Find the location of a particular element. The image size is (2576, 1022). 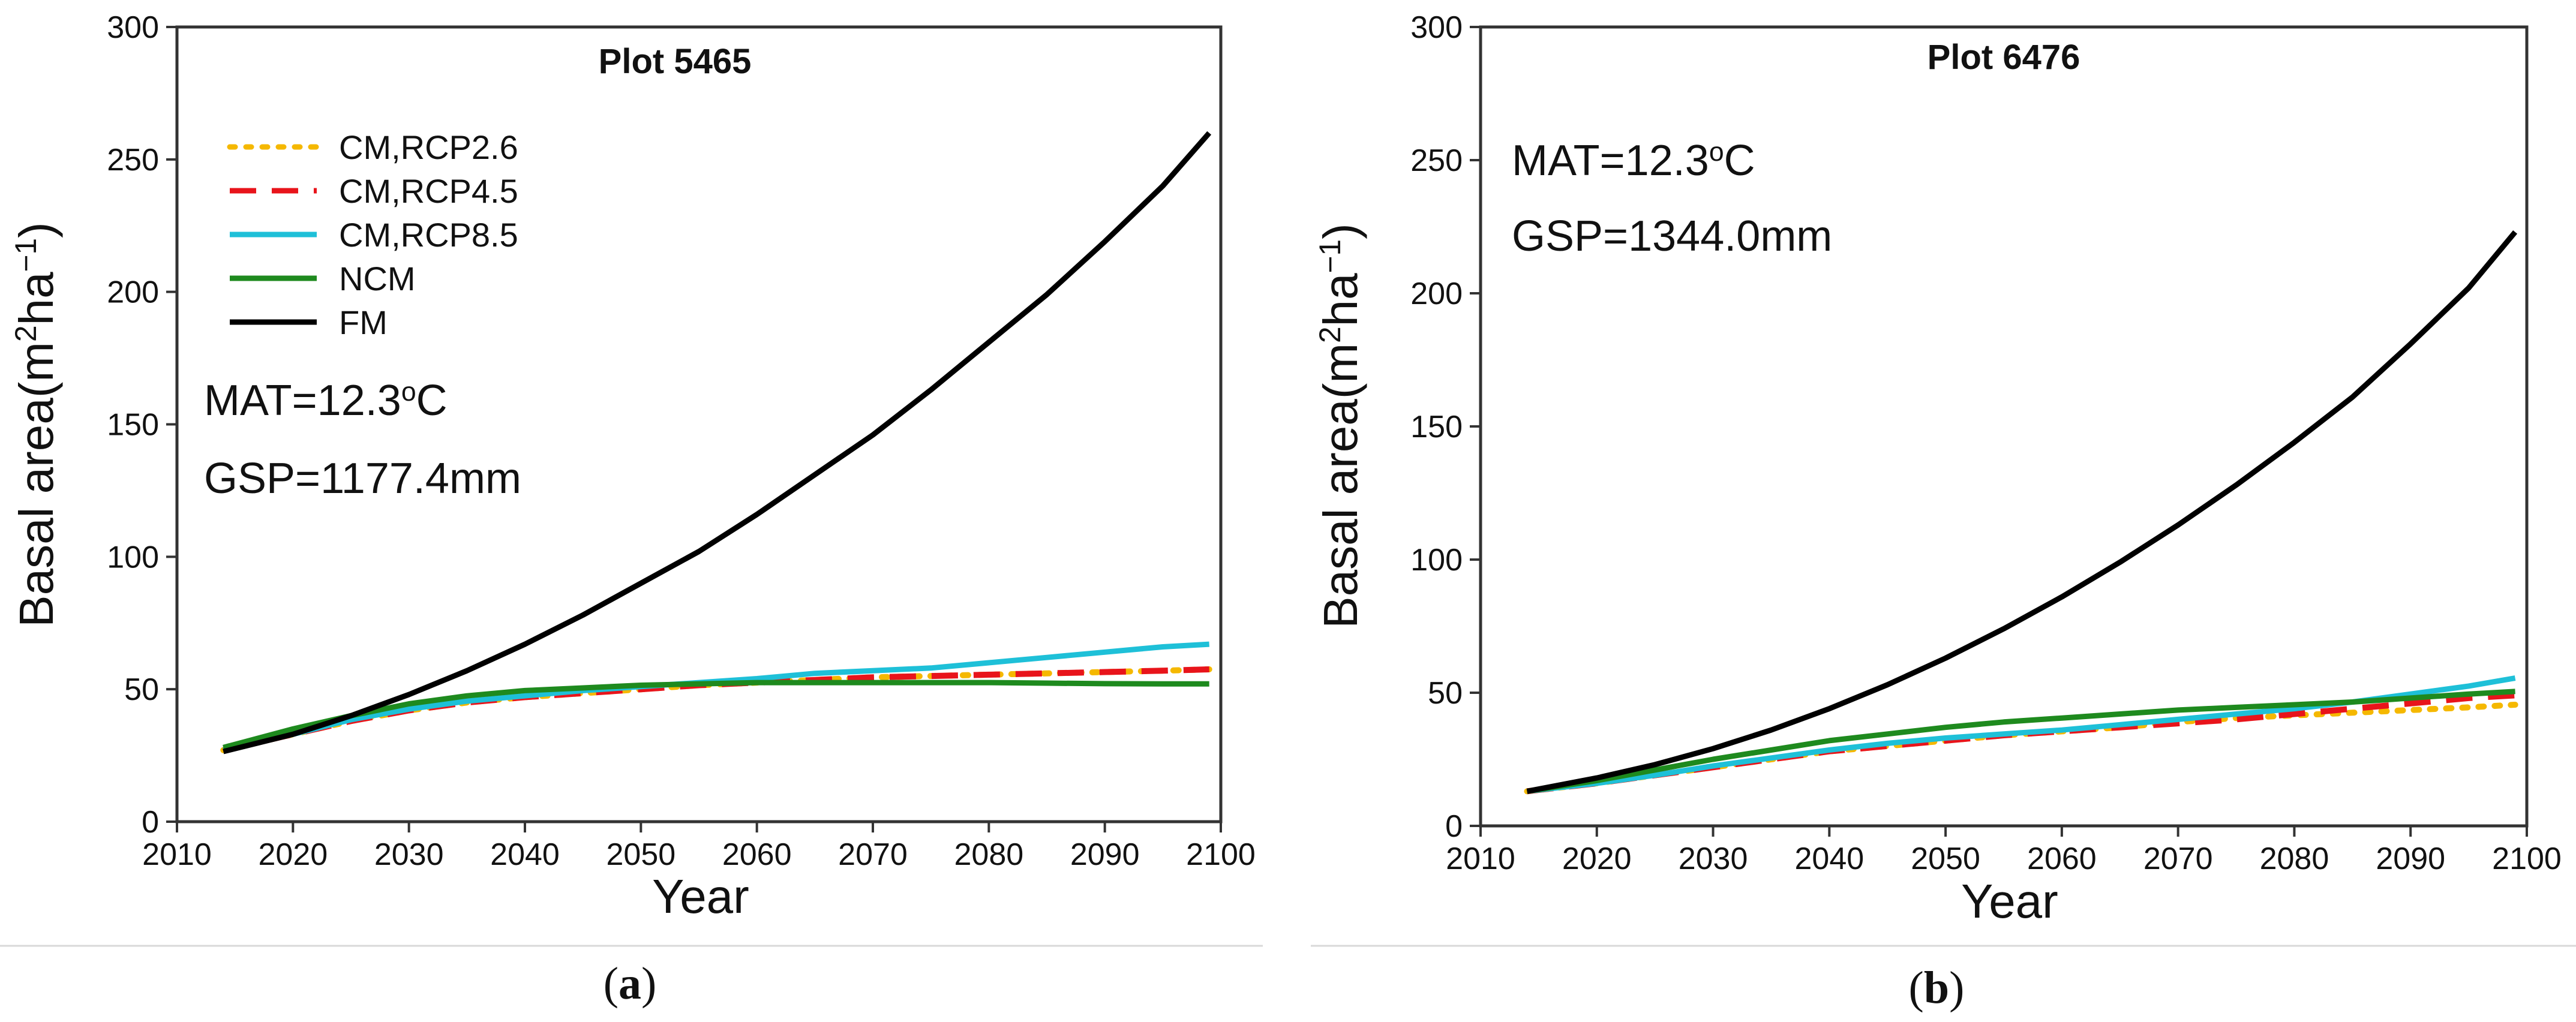

panel-caption: (b) is located at coordinates (1937, 988).